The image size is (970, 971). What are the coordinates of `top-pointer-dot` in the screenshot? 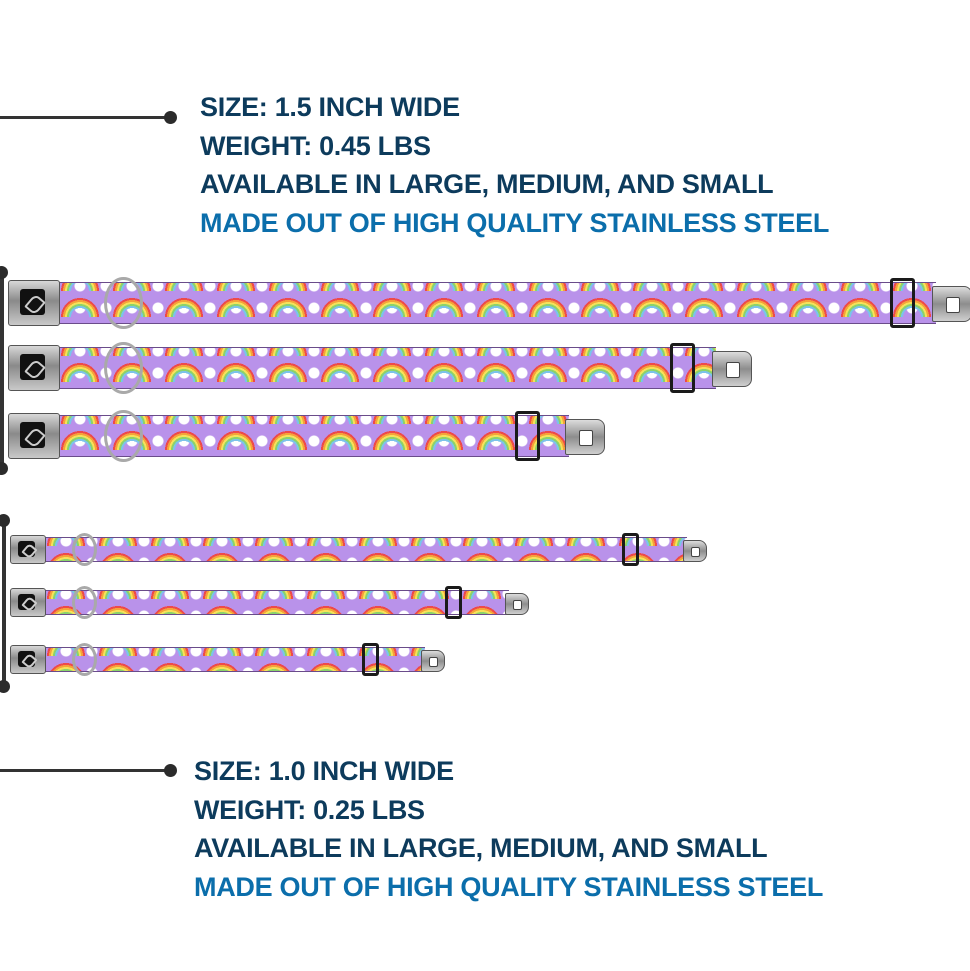 It's located at (170, 117).